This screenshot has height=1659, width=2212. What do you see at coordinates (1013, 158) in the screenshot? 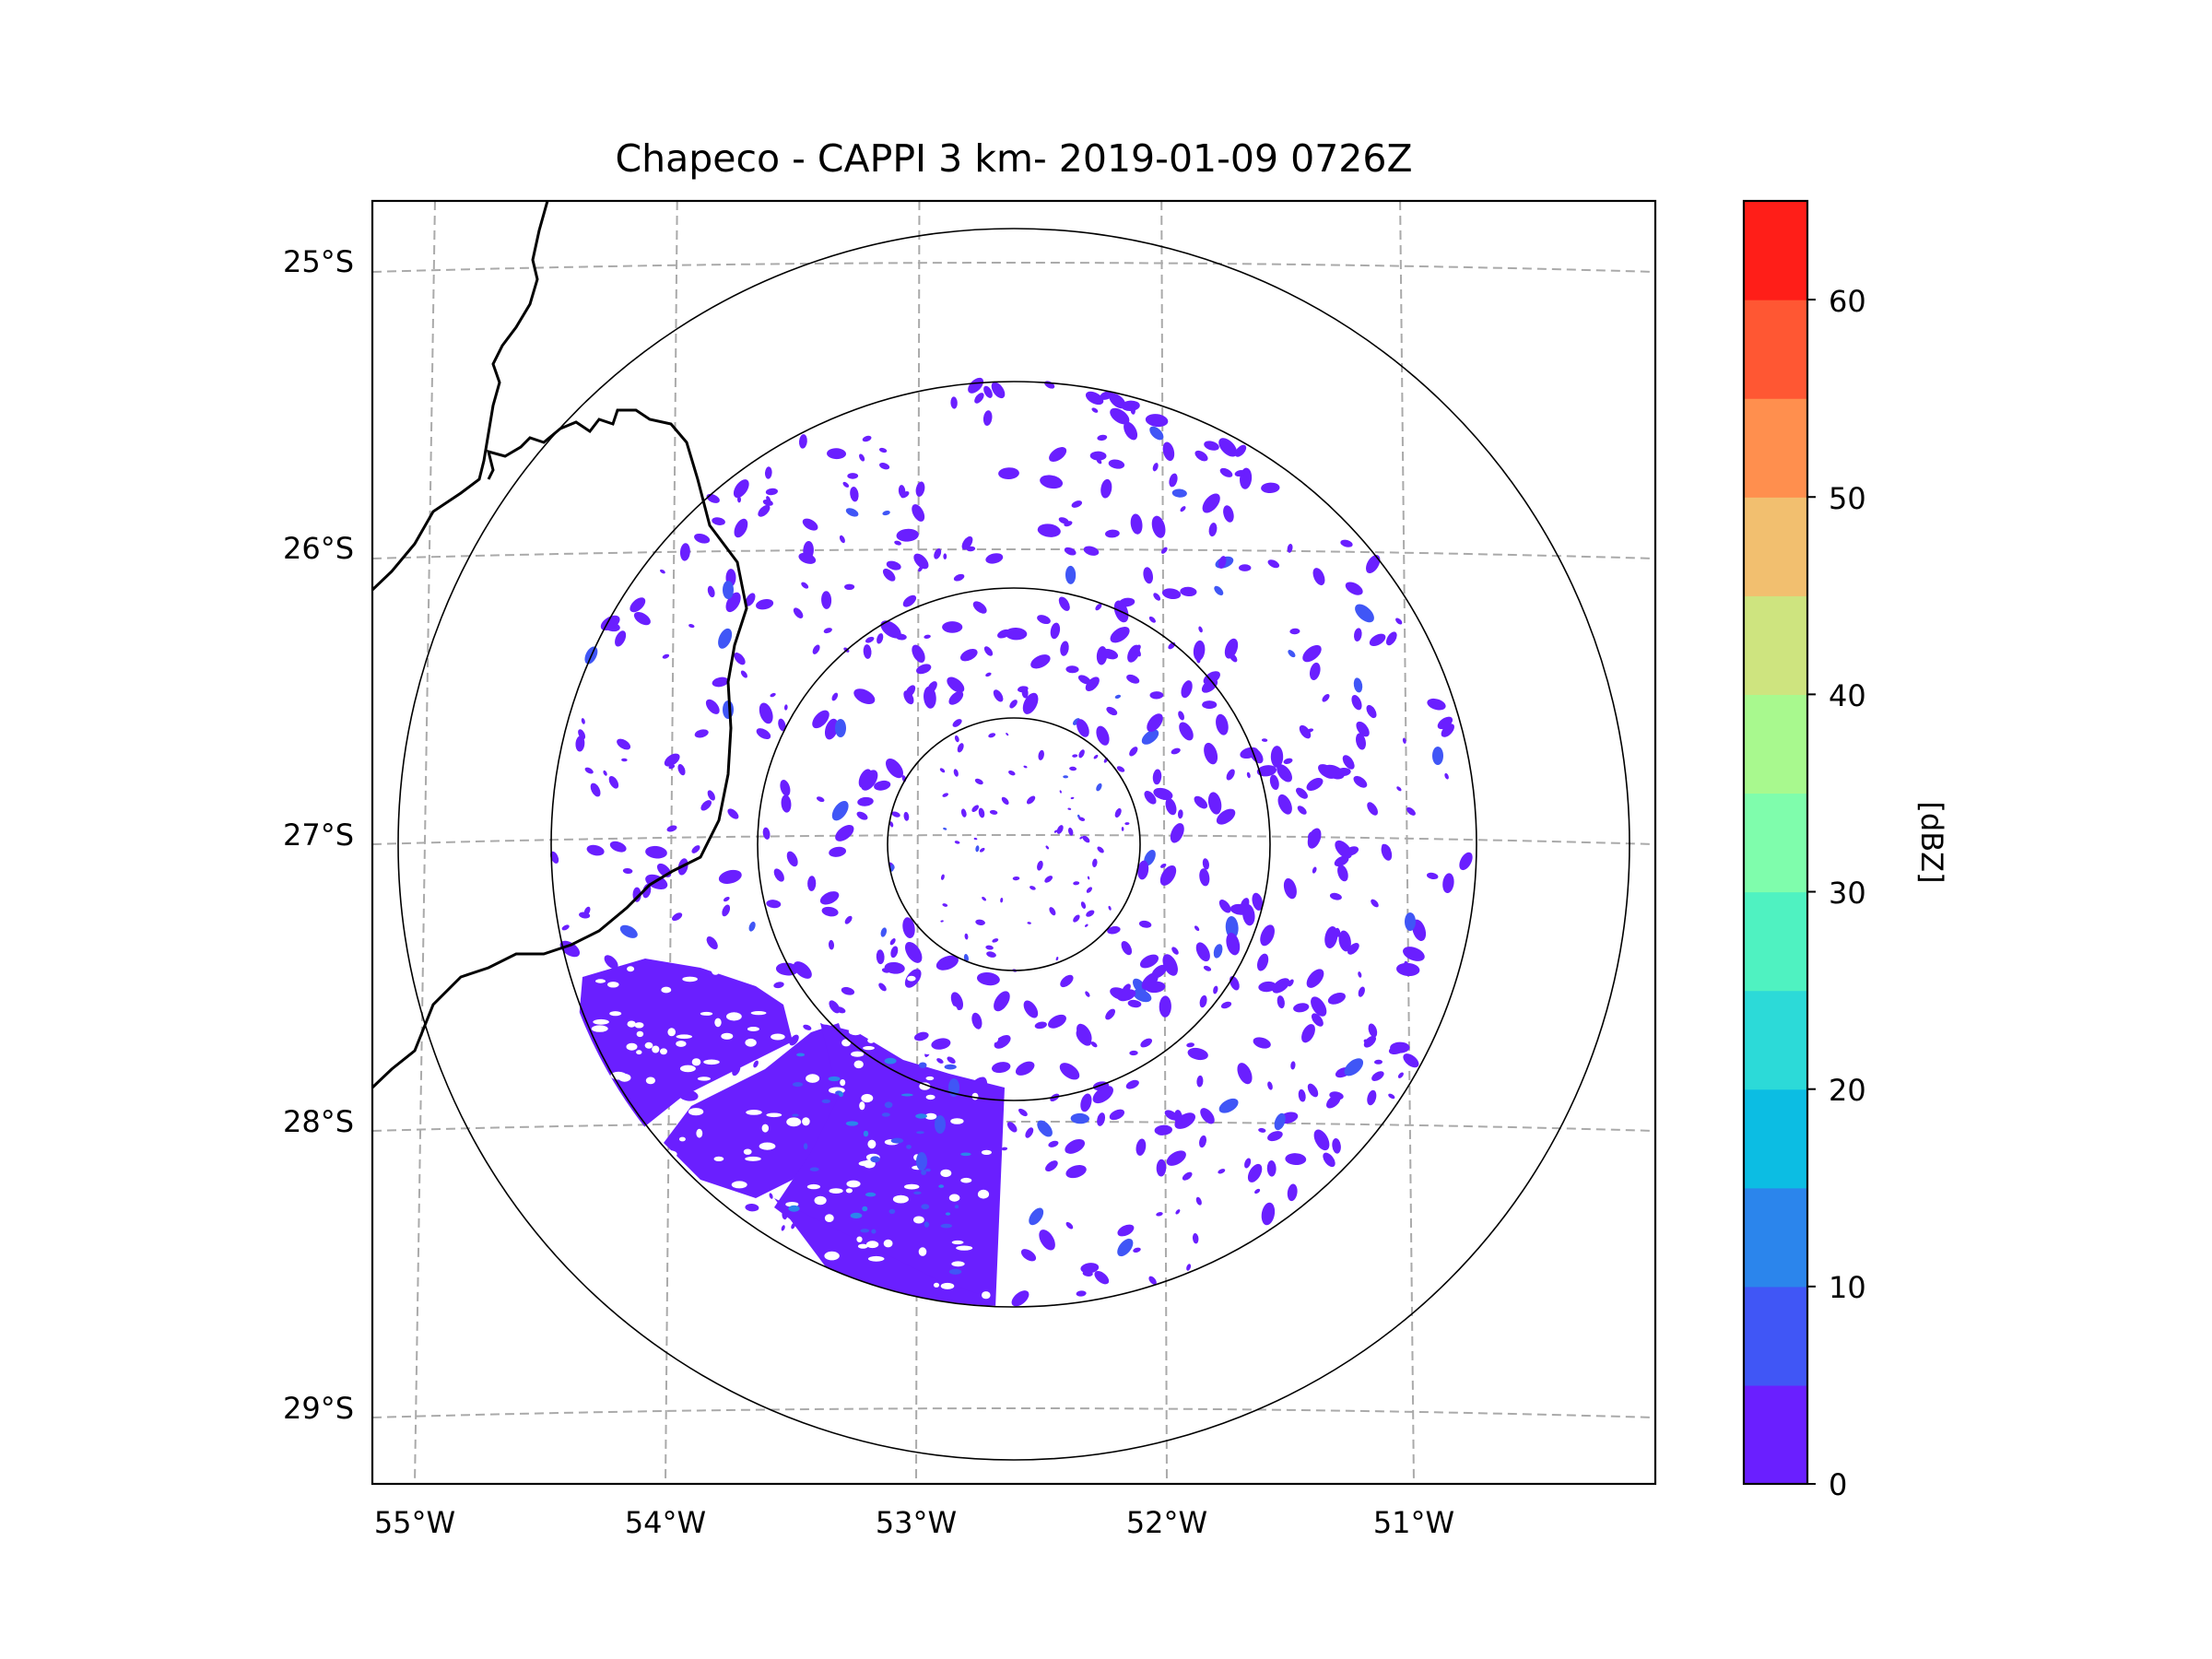
I see `chart-title: Chapeco - CAPPI 3 km- 2019-01-09 0726Z` at bounding box center [1013, 158].